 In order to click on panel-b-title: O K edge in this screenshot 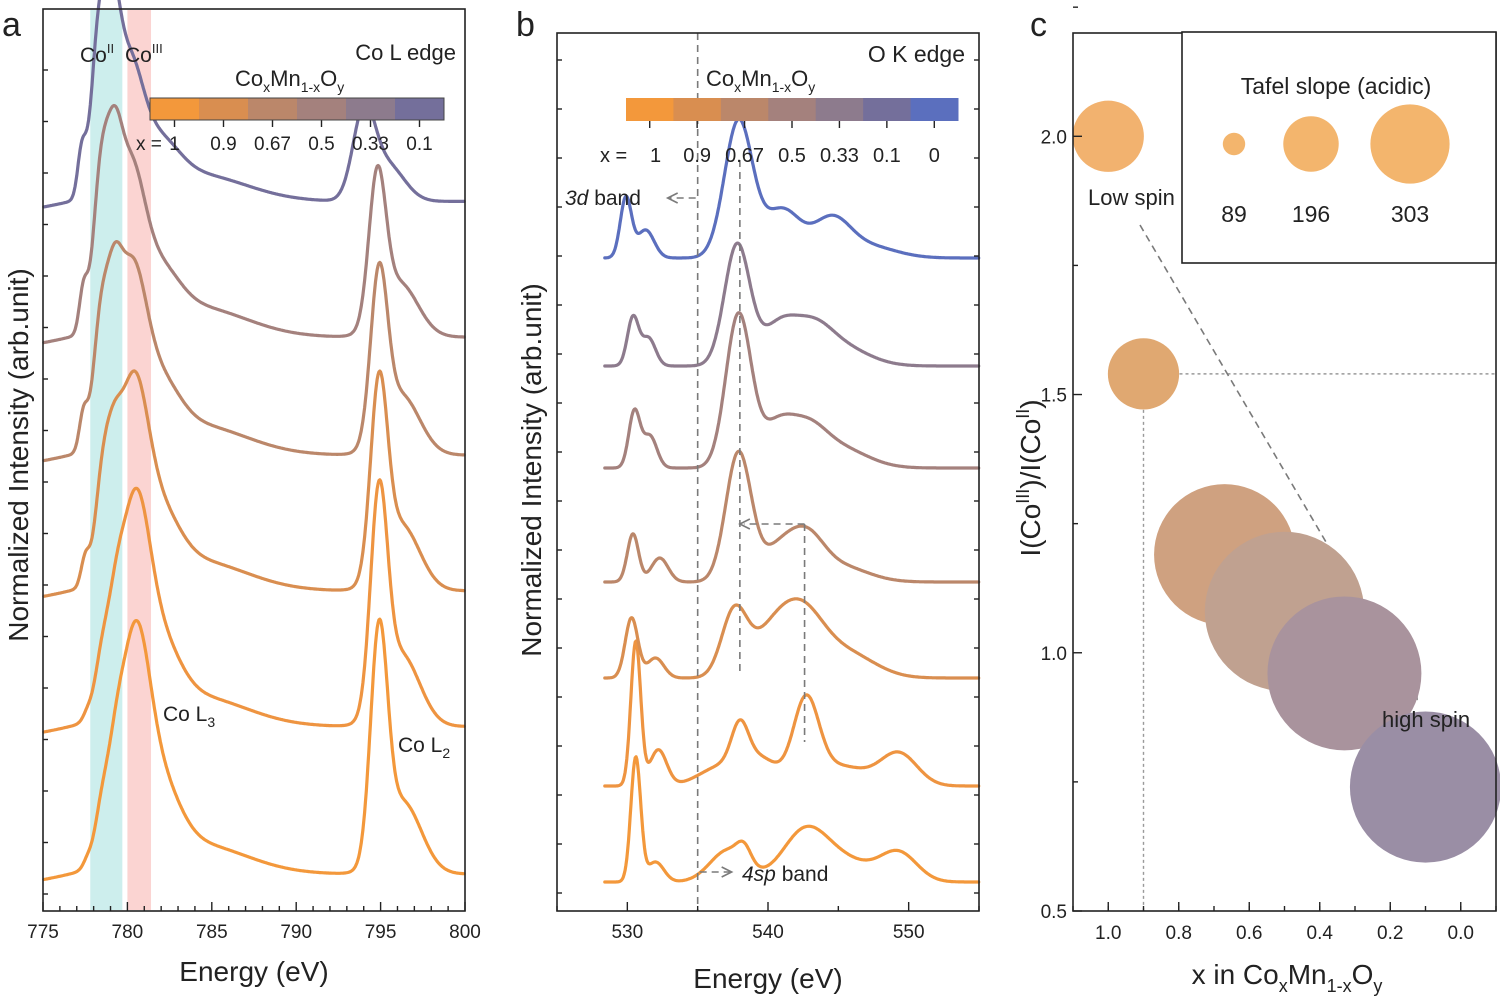, I will do `click(916, 54)`.